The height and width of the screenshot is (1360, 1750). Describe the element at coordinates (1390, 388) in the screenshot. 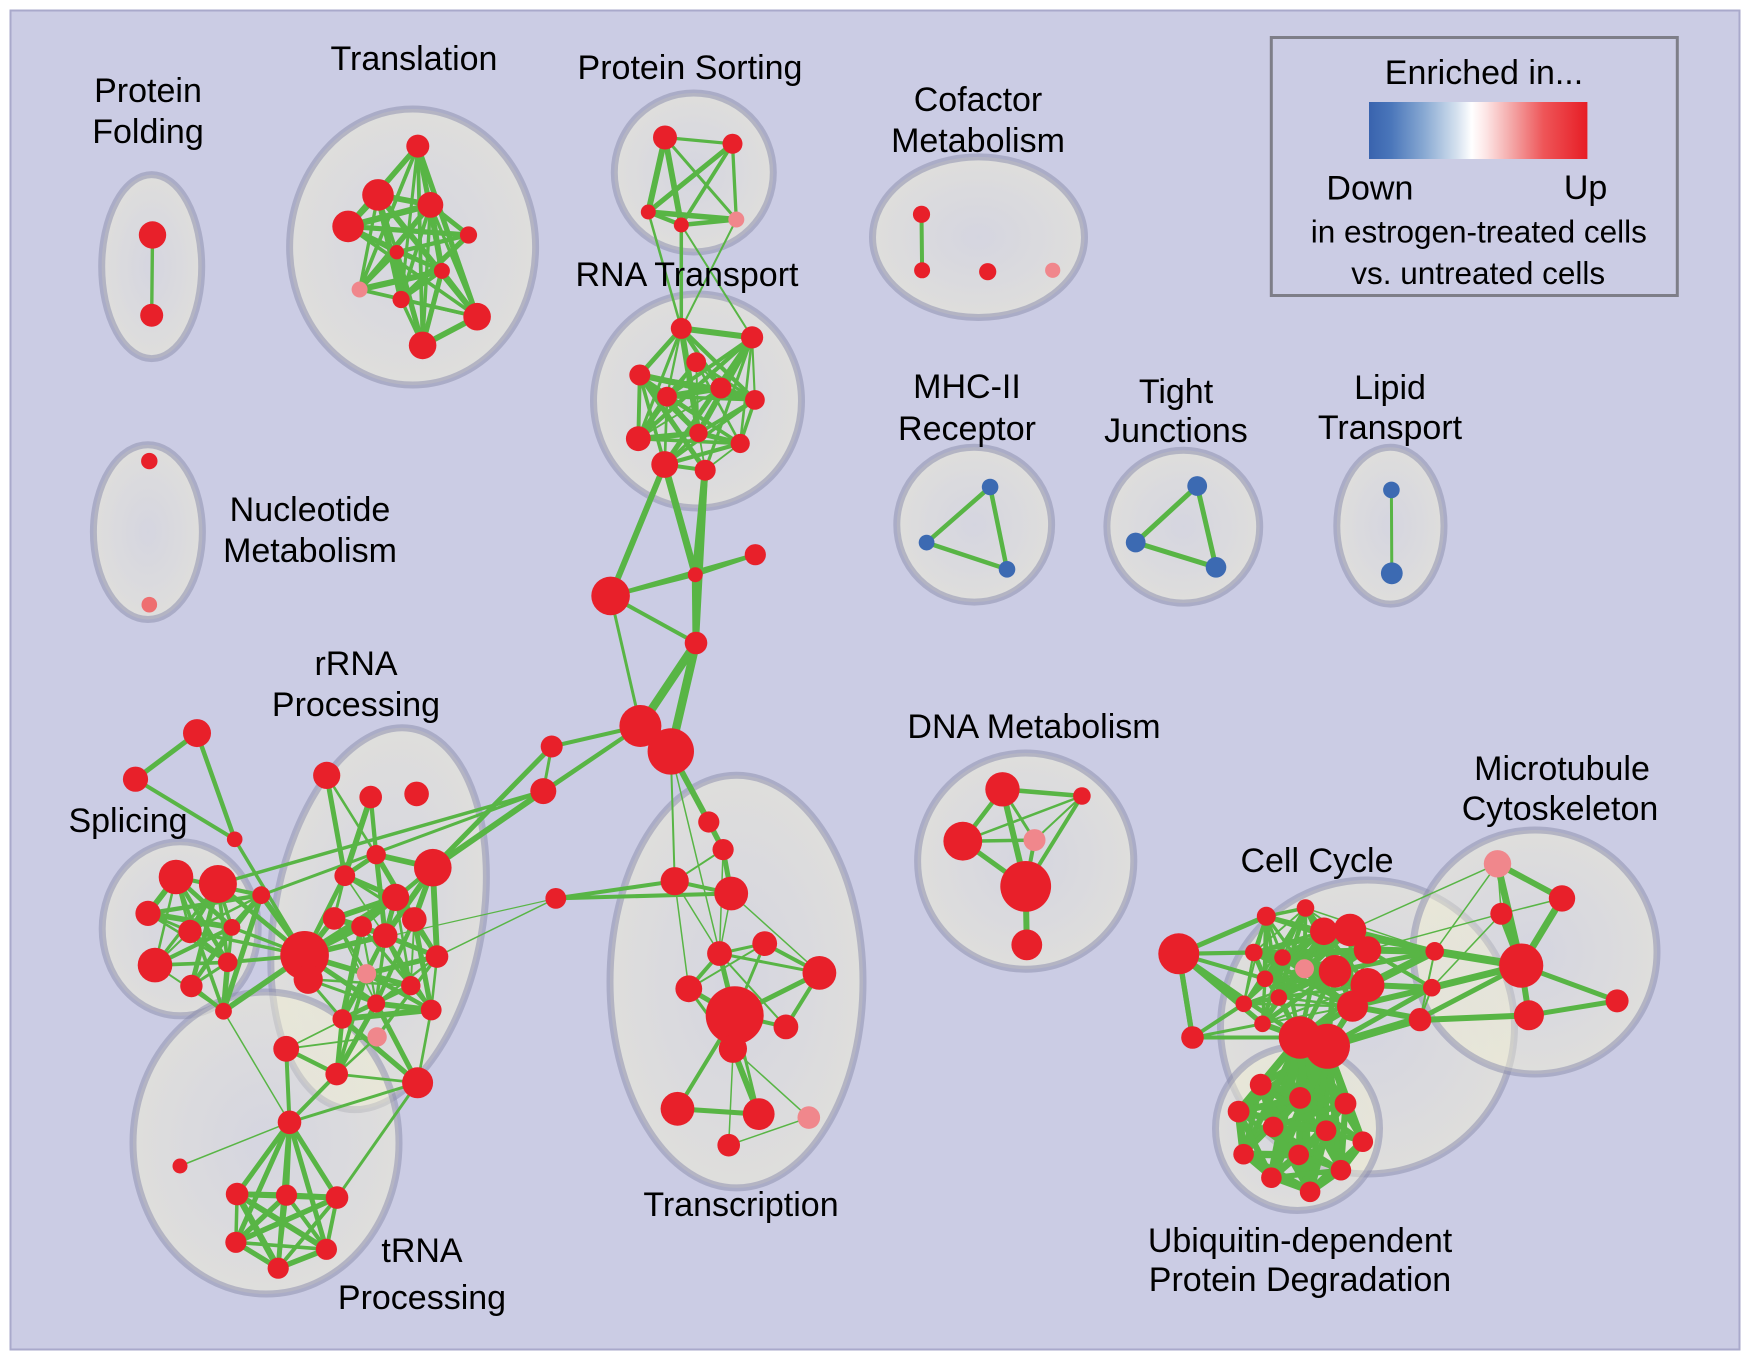

I see `svg-text: Lipid` at that location.